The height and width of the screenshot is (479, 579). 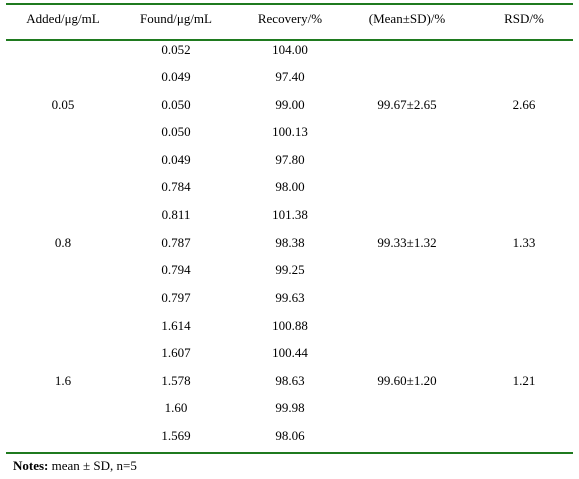 What do you see at coordinates (176, 352) in the screenshot?
I see `found-cell: 1.607` at bounding box center [176, 352].